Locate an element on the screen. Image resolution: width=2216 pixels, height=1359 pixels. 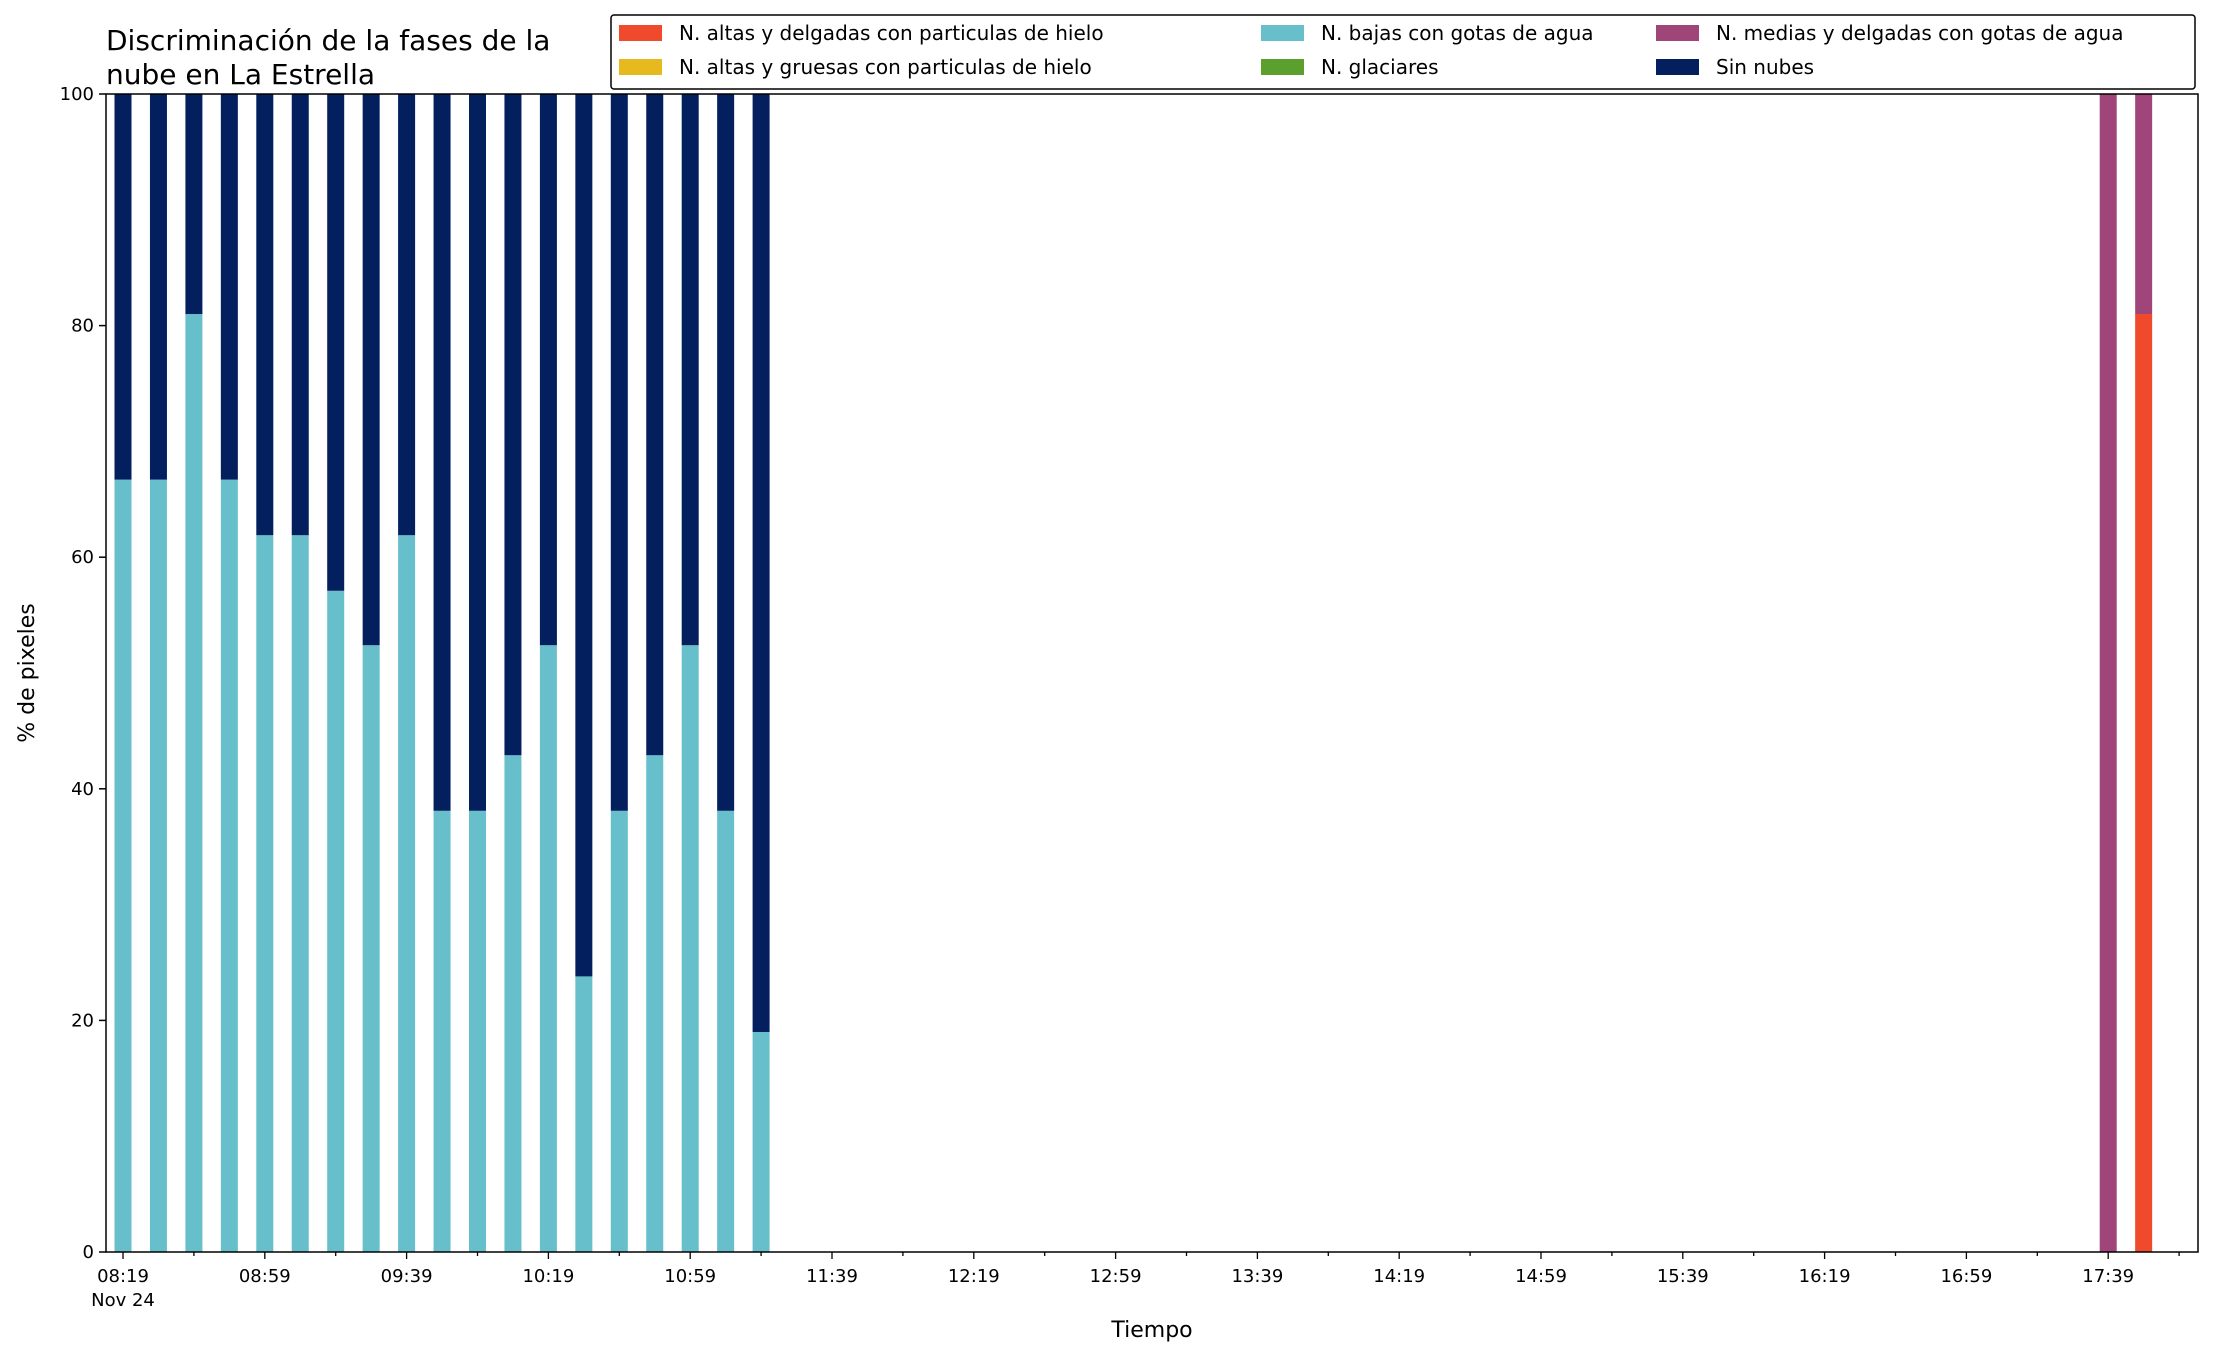
x-tick-label: 08:59 is located at coordinates (265, 1276).